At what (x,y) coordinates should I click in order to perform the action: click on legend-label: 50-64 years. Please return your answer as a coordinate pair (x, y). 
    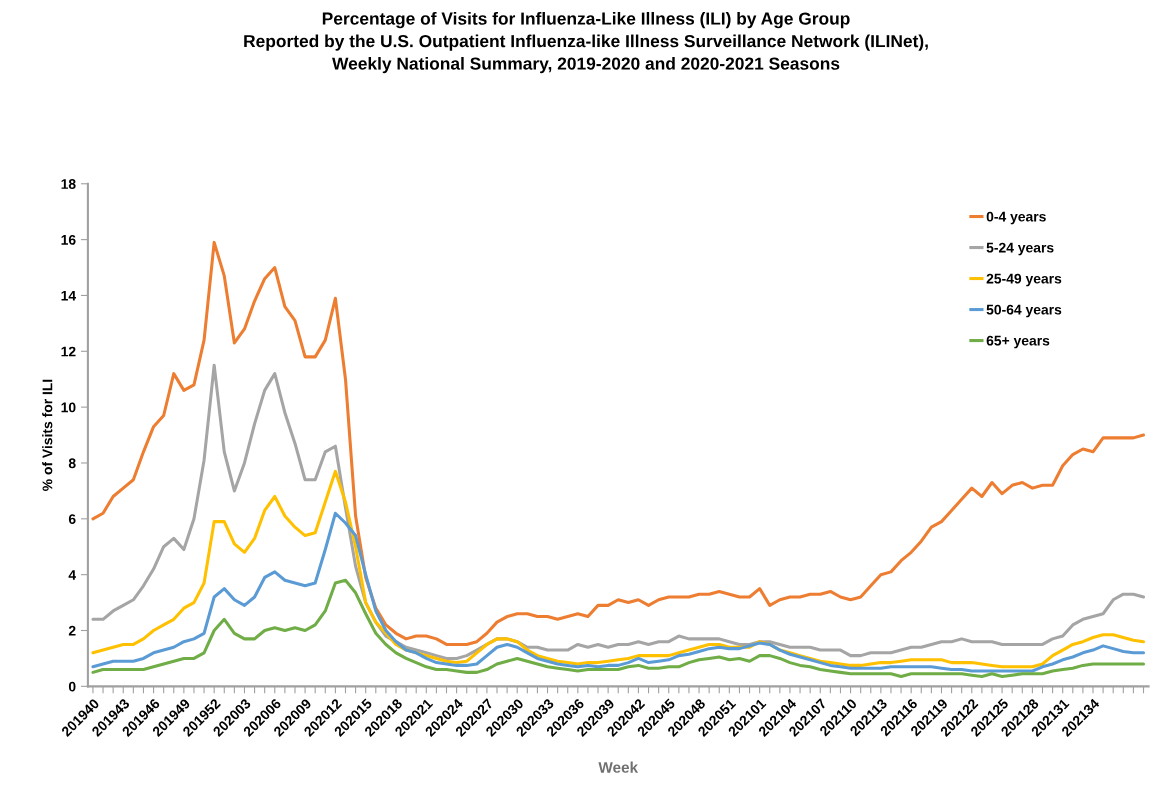
    Looking at the image, I should click on (1024, 311).